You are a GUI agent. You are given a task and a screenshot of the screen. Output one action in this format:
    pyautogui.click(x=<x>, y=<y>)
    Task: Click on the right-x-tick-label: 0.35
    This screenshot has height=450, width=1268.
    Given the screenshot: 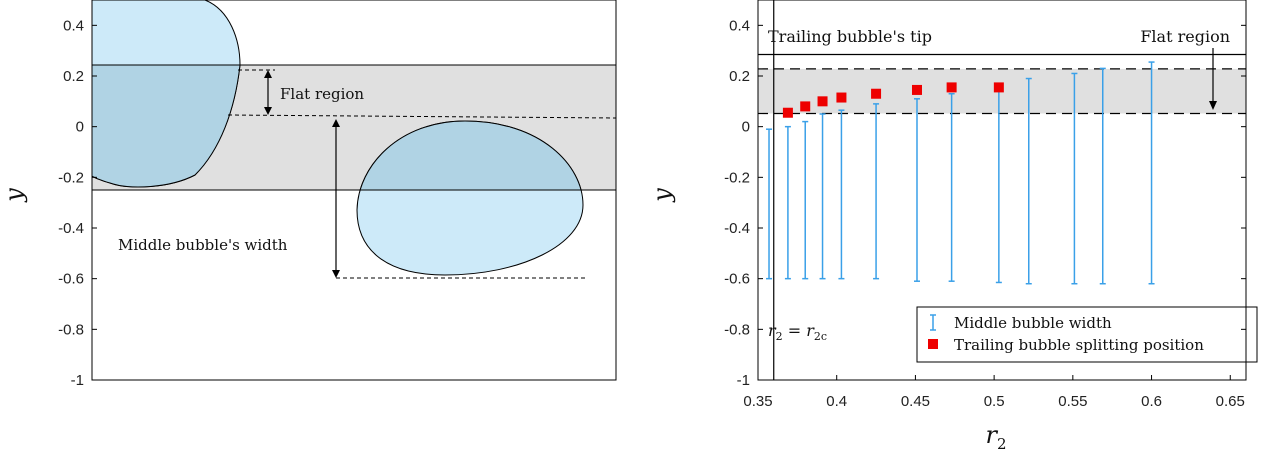 What is the action you would take?
    pyautogui.click(x=757, y=401)
    